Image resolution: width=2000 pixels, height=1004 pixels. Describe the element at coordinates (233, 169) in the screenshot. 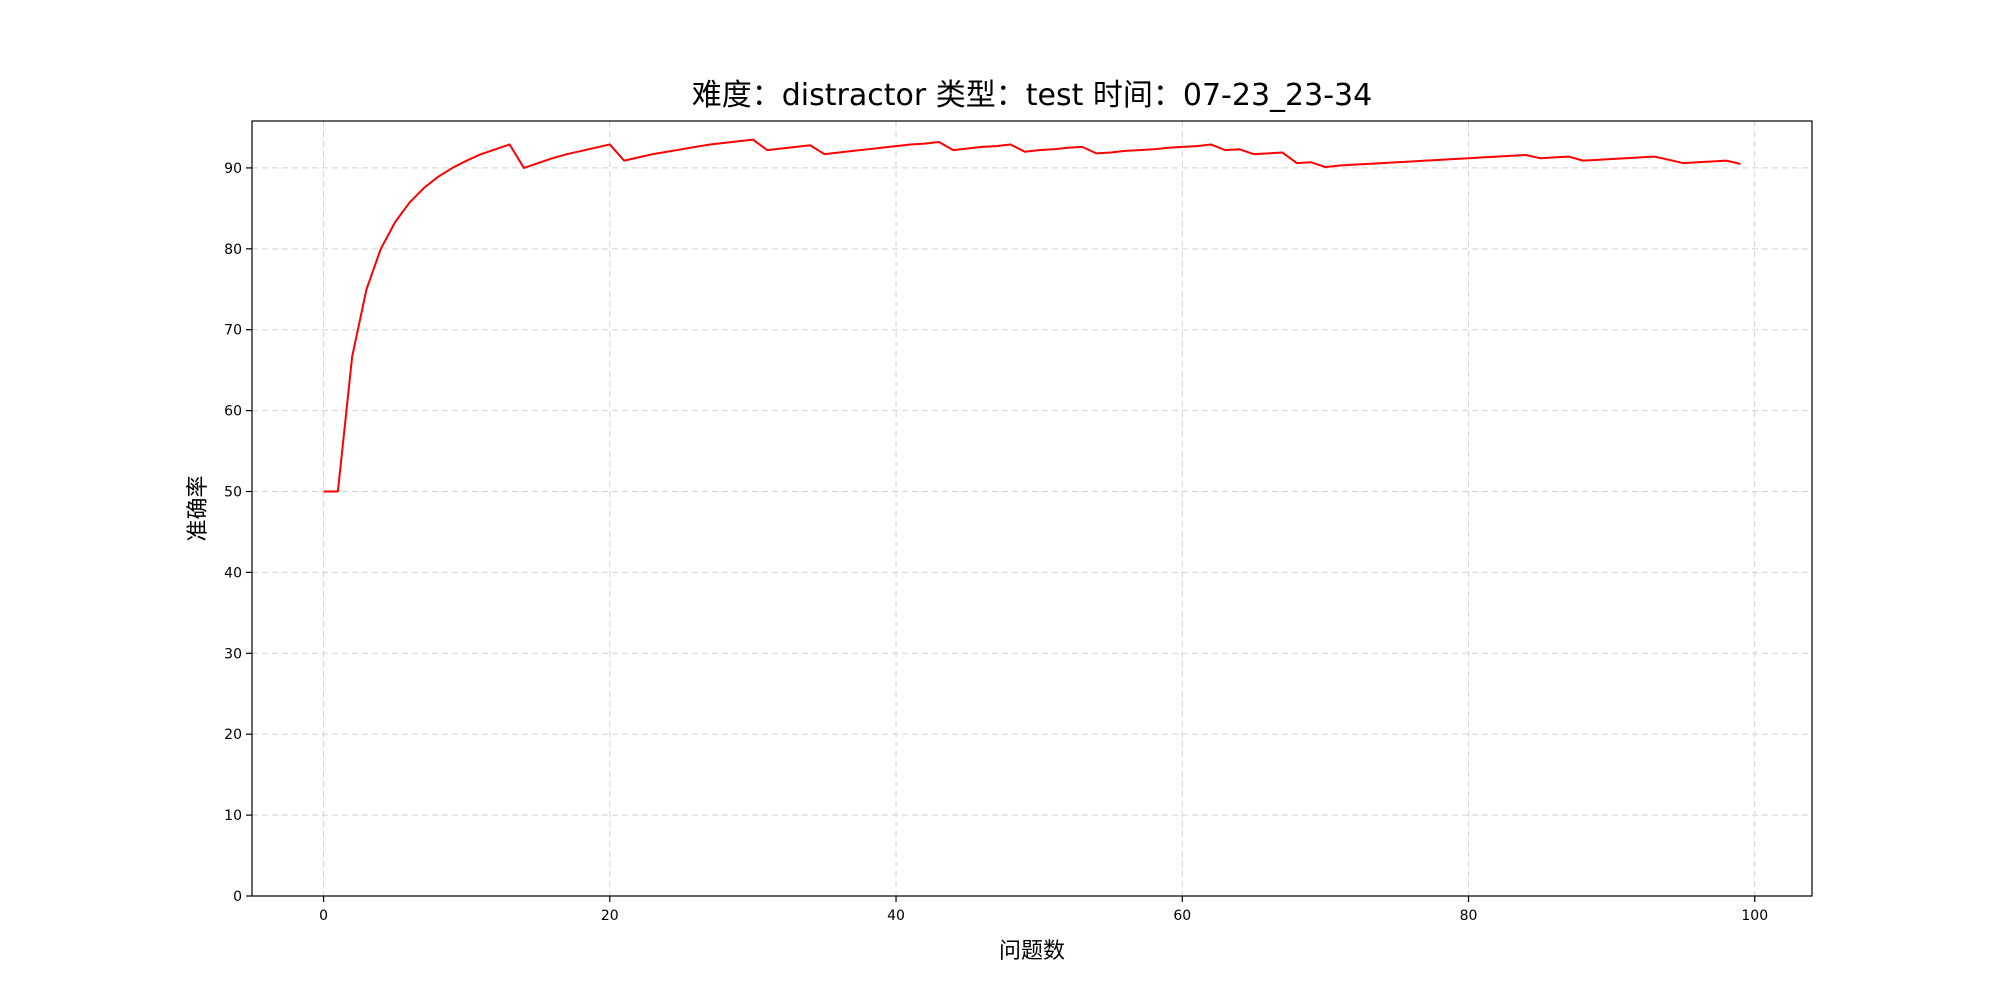

I see `y-tick-label: 90` at that location.